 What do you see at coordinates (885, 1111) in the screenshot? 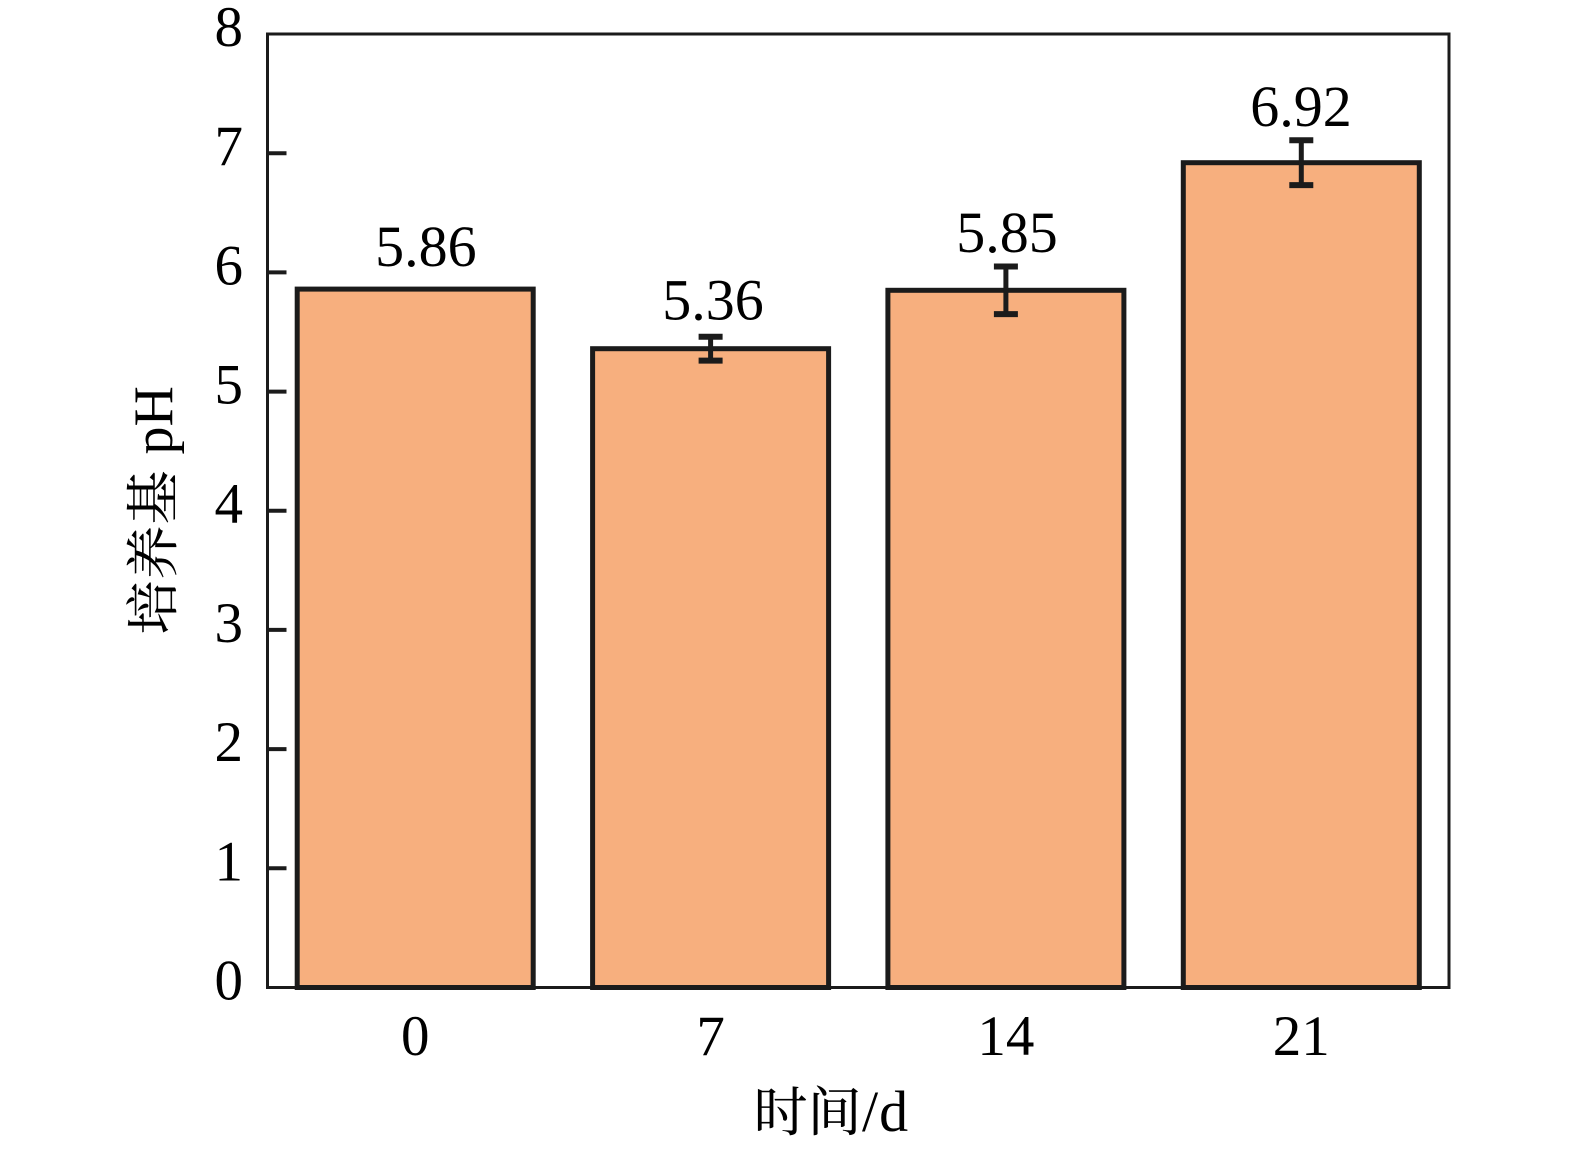
I see `svg-text: /d` at bounding box center [885, 1111].